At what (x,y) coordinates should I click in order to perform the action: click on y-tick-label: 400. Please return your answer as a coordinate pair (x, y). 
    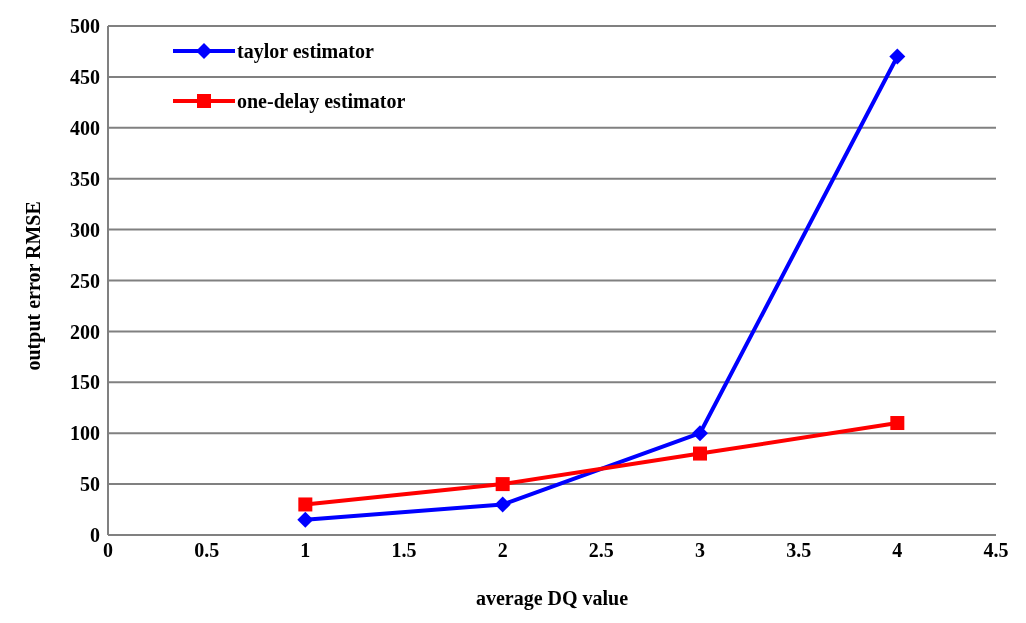
    Looking at the image, I should click on (85, 127).